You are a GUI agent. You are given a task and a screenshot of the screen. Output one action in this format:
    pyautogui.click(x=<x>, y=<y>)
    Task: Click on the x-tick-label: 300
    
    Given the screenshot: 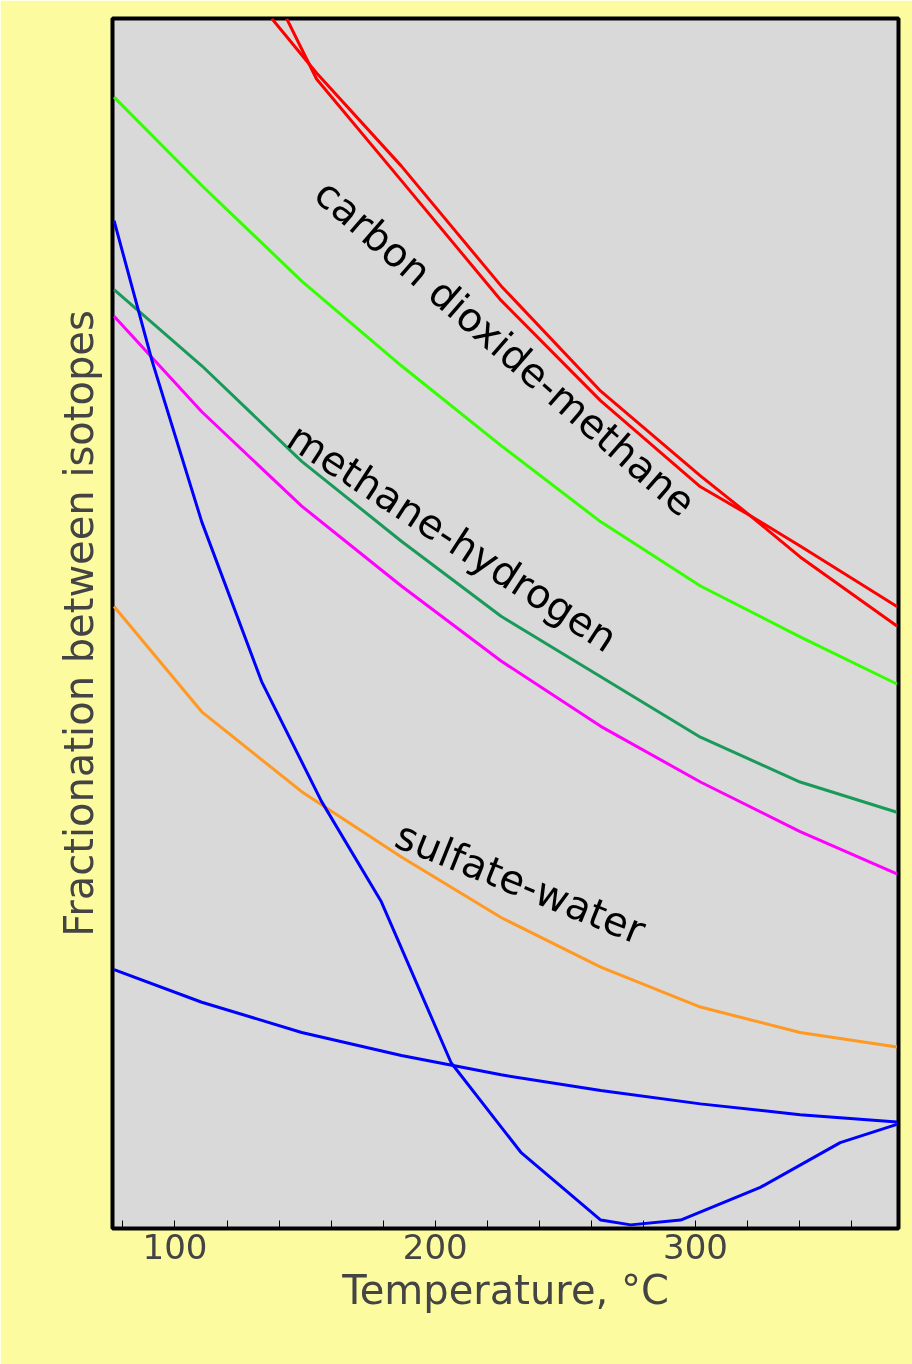 What is the action you would take?
    pyautogui.click(x=695, y=1246)
    